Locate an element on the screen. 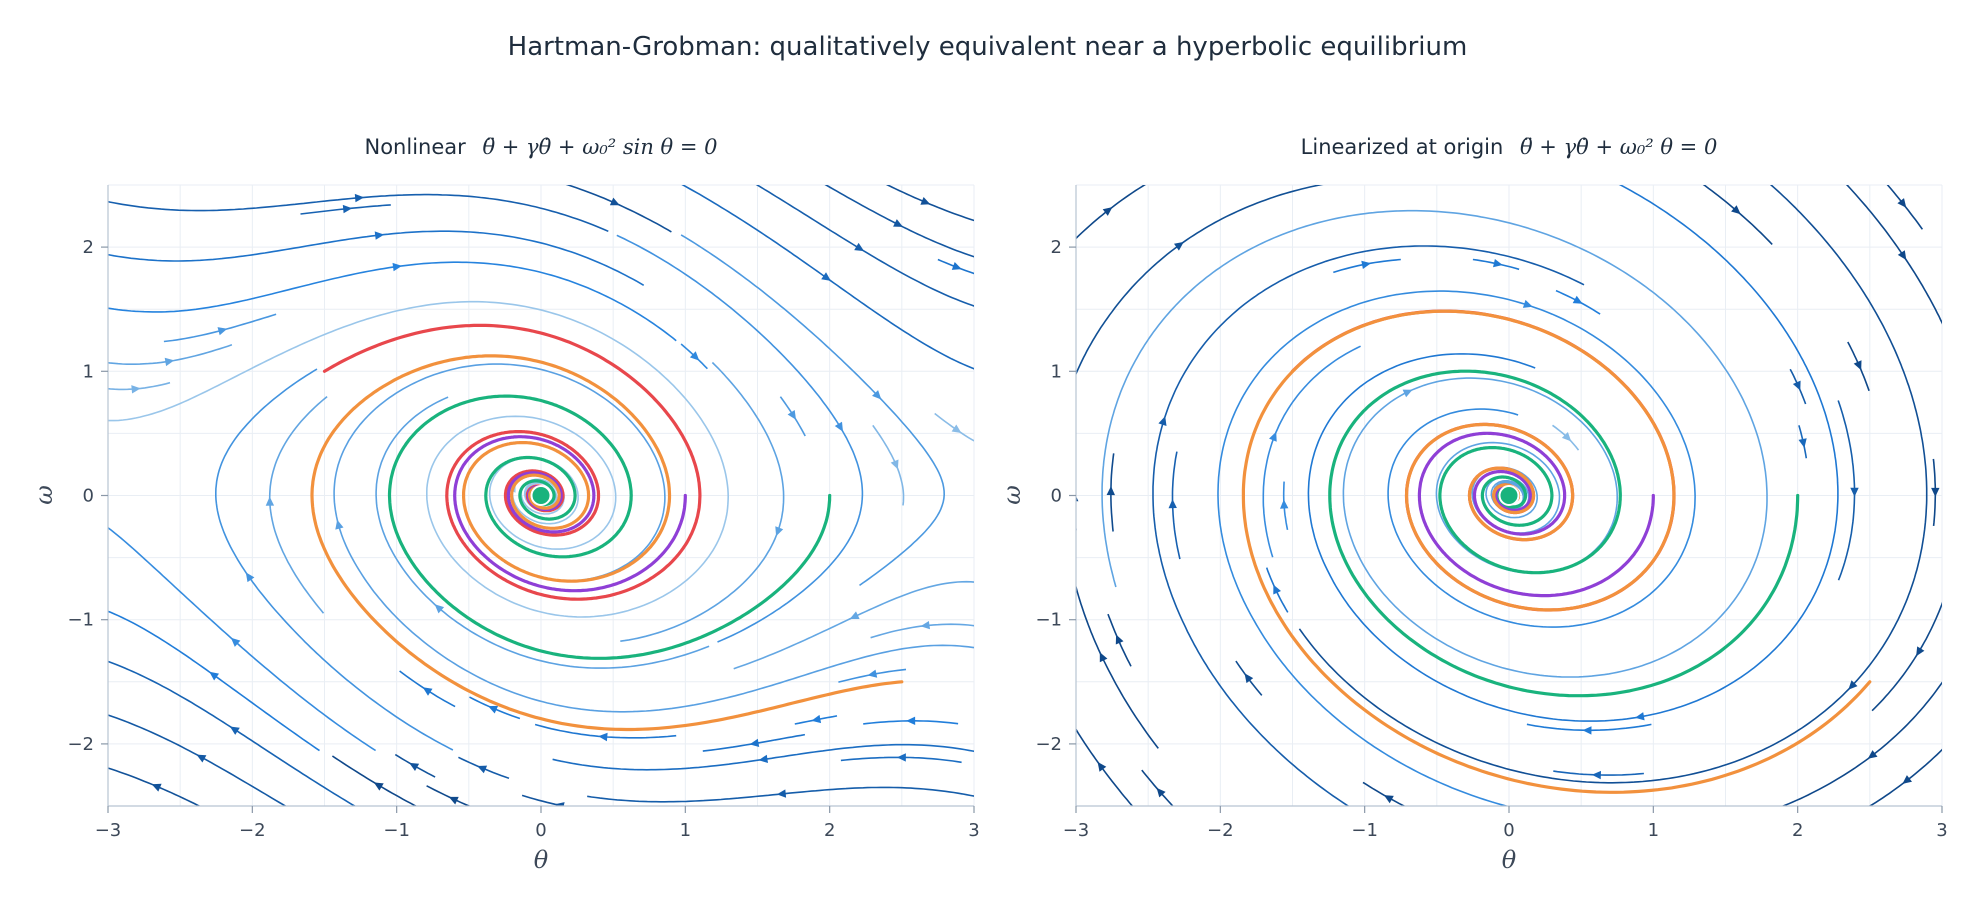 This screenshot has width=1975, height=907. x-tick-label: 3 is located at coordinates (1941, 830).